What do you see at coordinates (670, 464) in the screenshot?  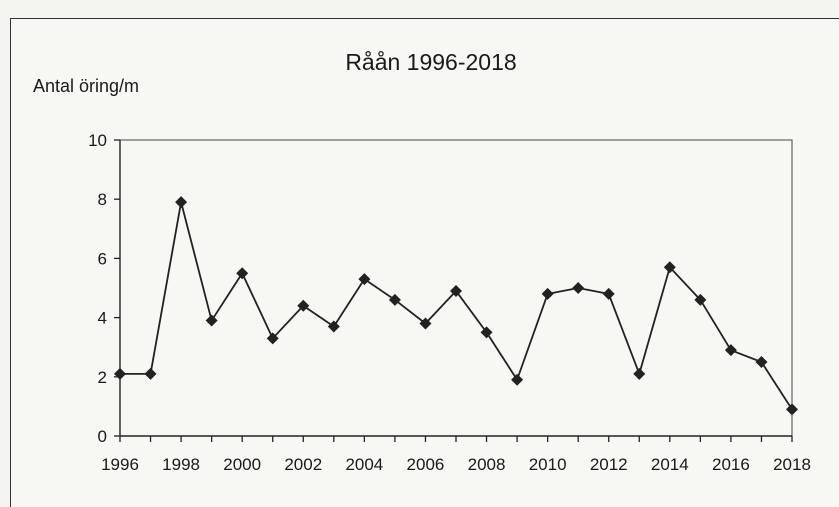 I see `x-tick-label: 2014` at bounding box center [670, 464].